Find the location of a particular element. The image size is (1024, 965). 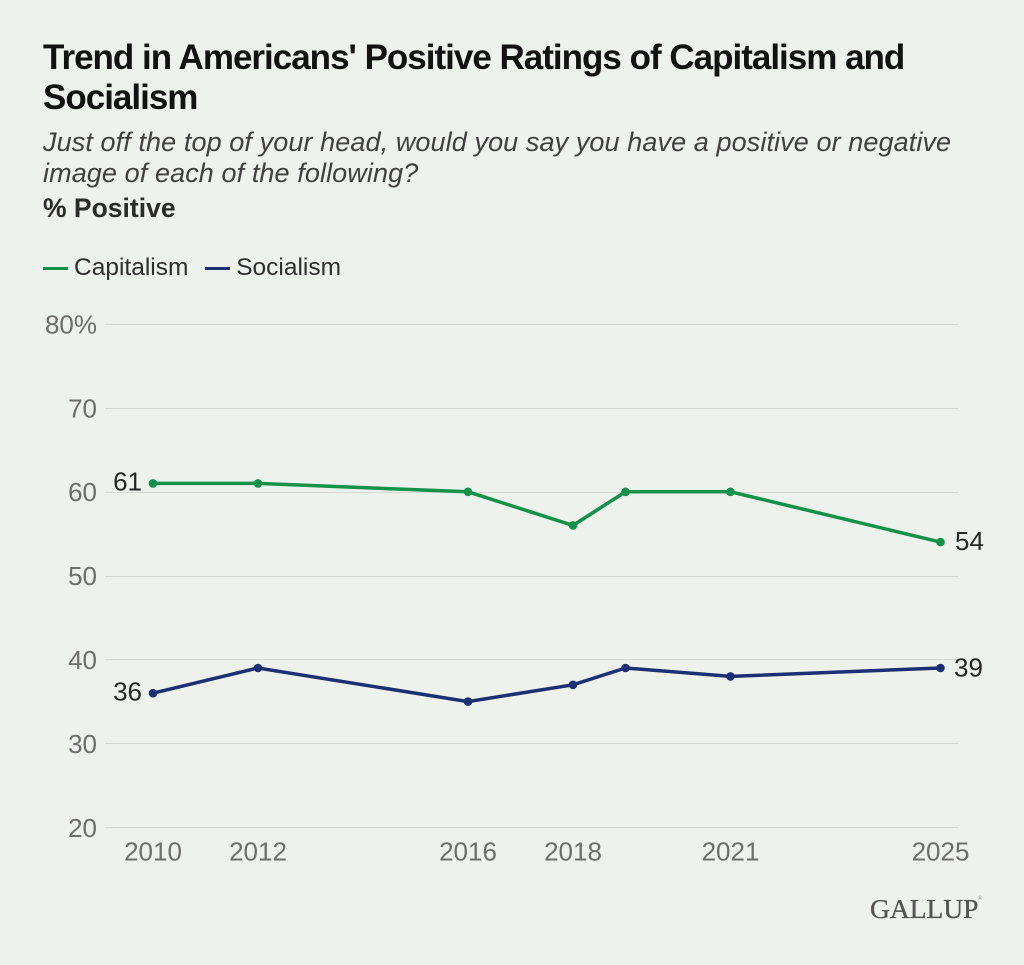

svg-text: 30 is located at coordinates (82, 744).